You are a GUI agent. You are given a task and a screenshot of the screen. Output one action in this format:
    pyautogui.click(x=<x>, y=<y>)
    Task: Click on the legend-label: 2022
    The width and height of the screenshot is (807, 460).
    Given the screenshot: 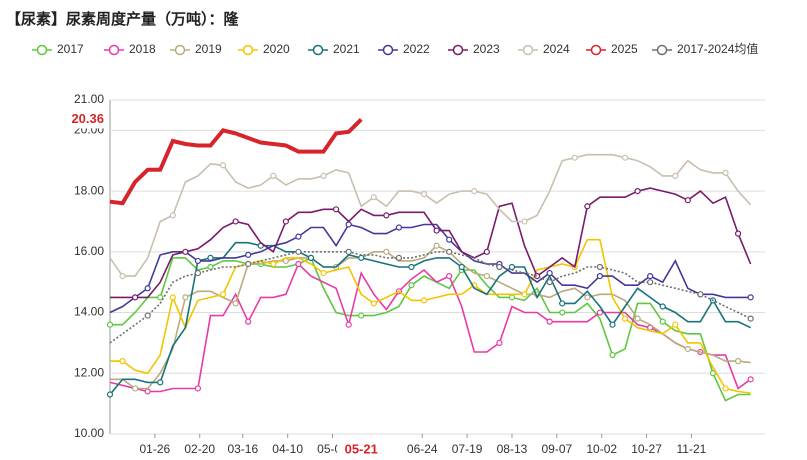 What is the action you would take?
    pyautogui.click(x=416, y=49)
    